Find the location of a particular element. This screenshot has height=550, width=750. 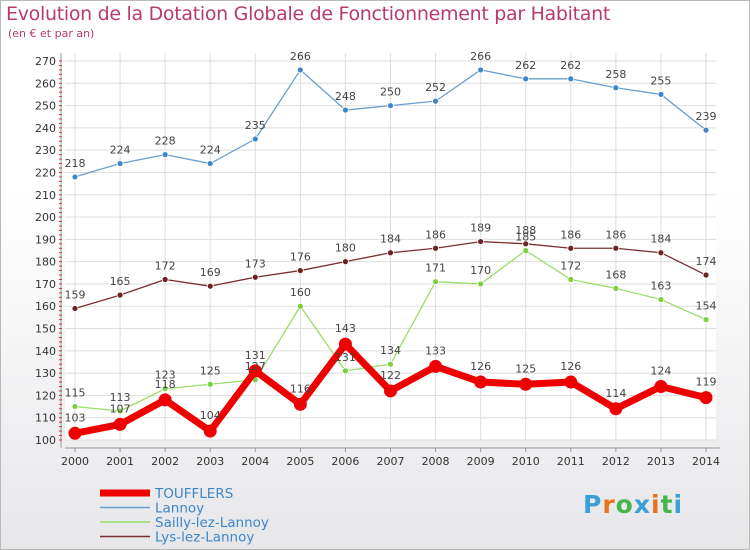

data-label-lannoy: 266 is located at coordinates (480, 56).